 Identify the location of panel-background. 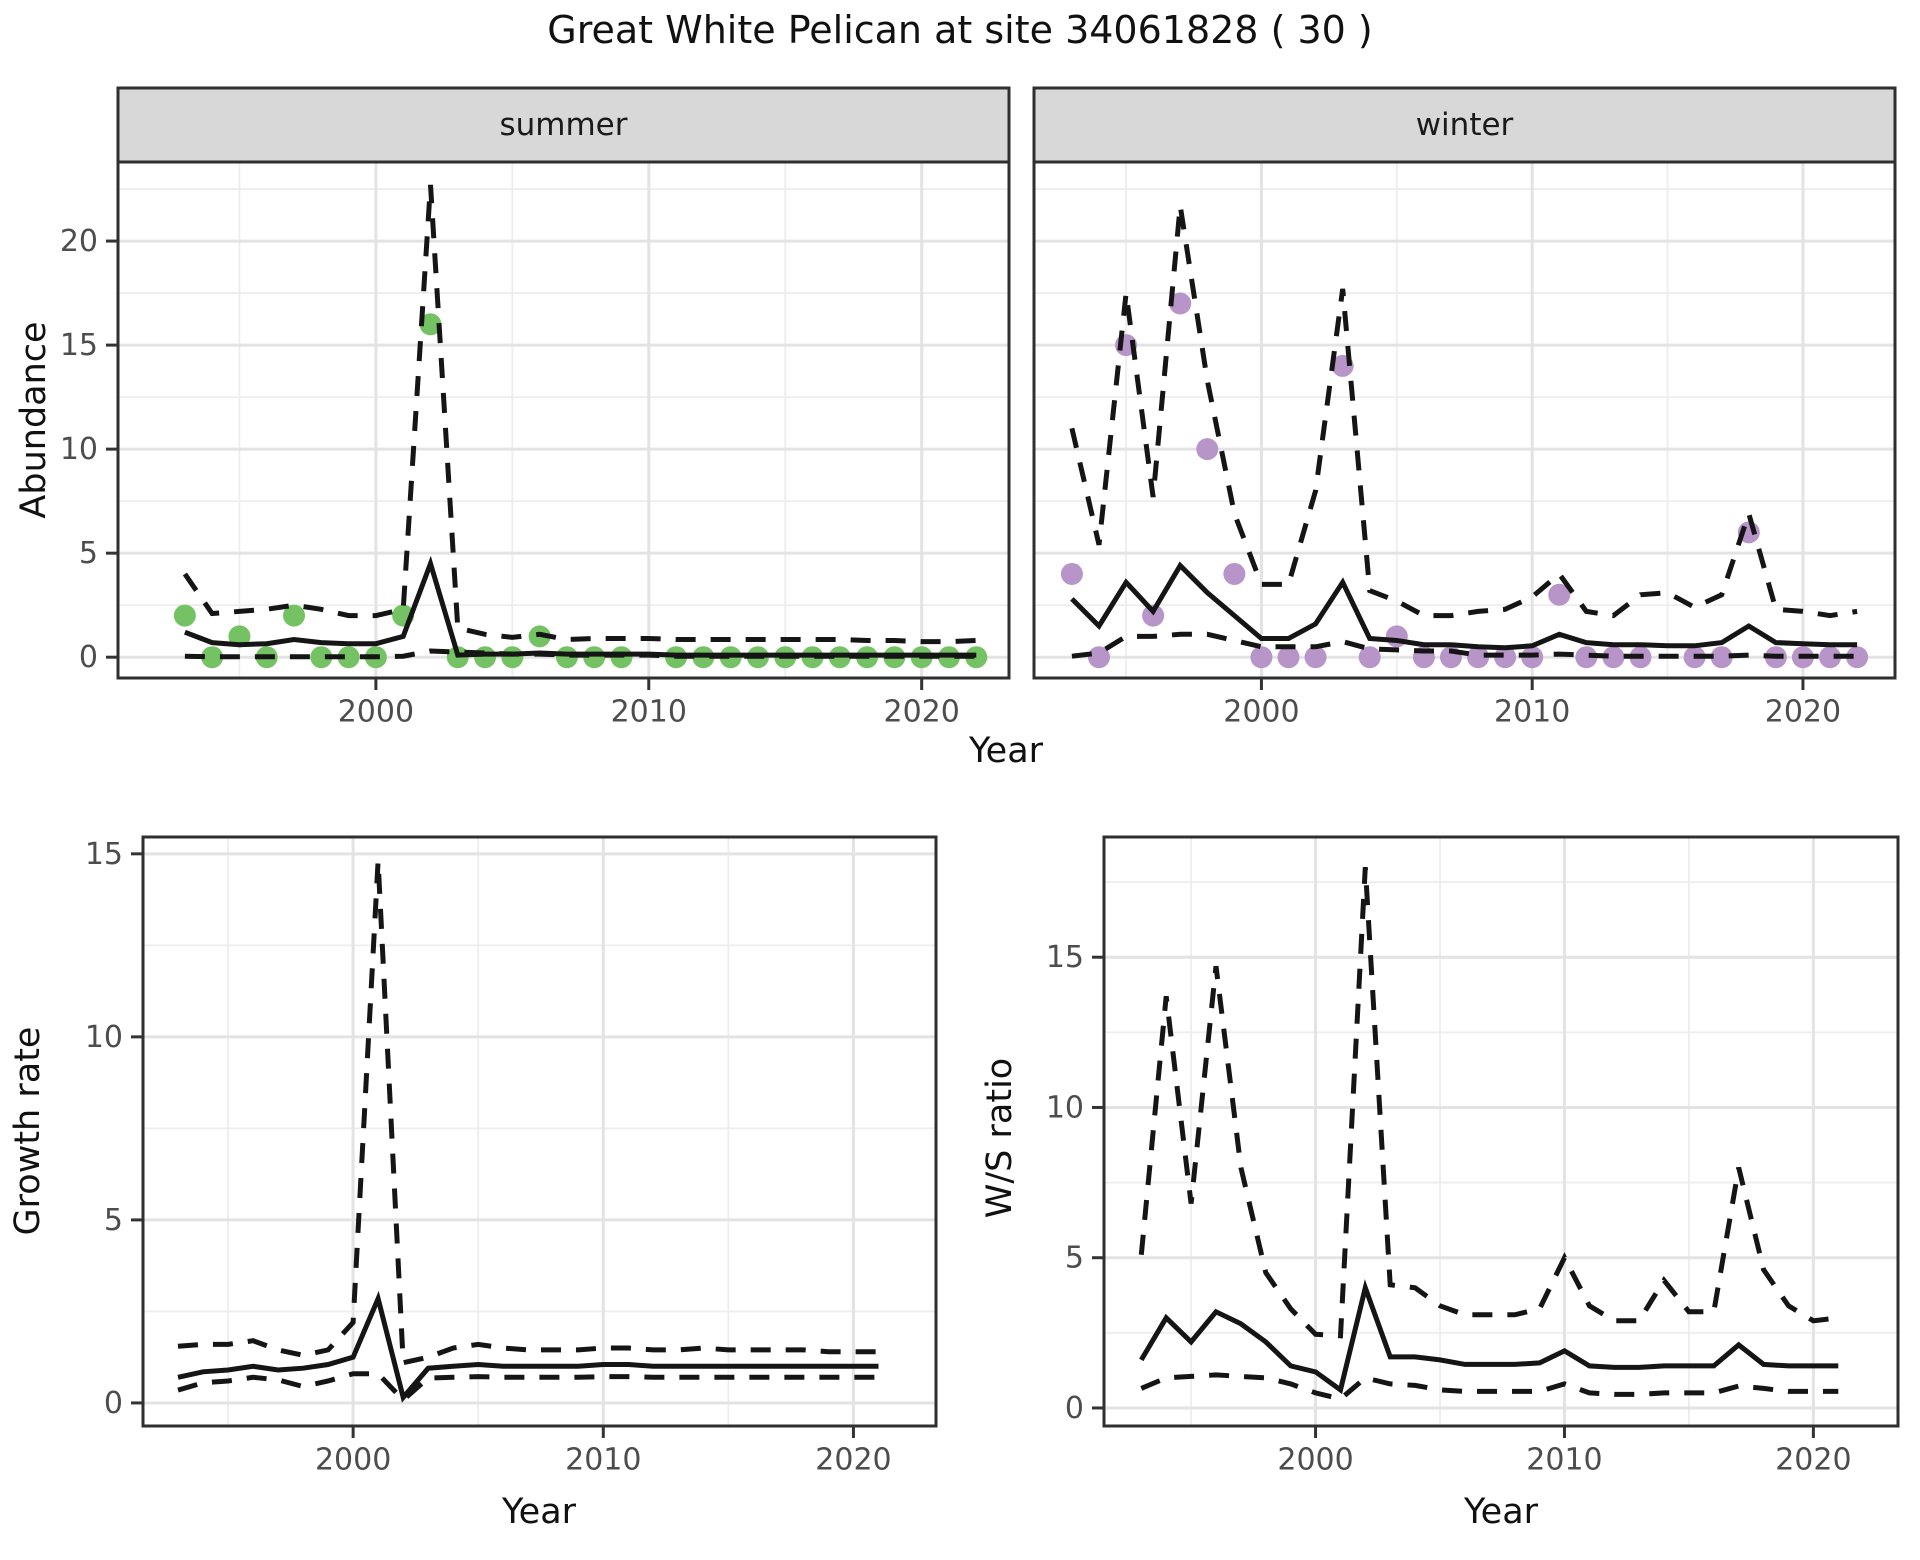
(1464, 420).